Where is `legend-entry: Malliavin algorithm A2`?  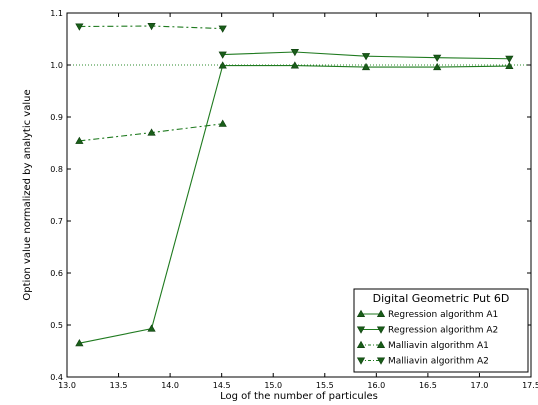
legend-entry: Malliavin algorithm A2 is located at coordinates (422, 362).